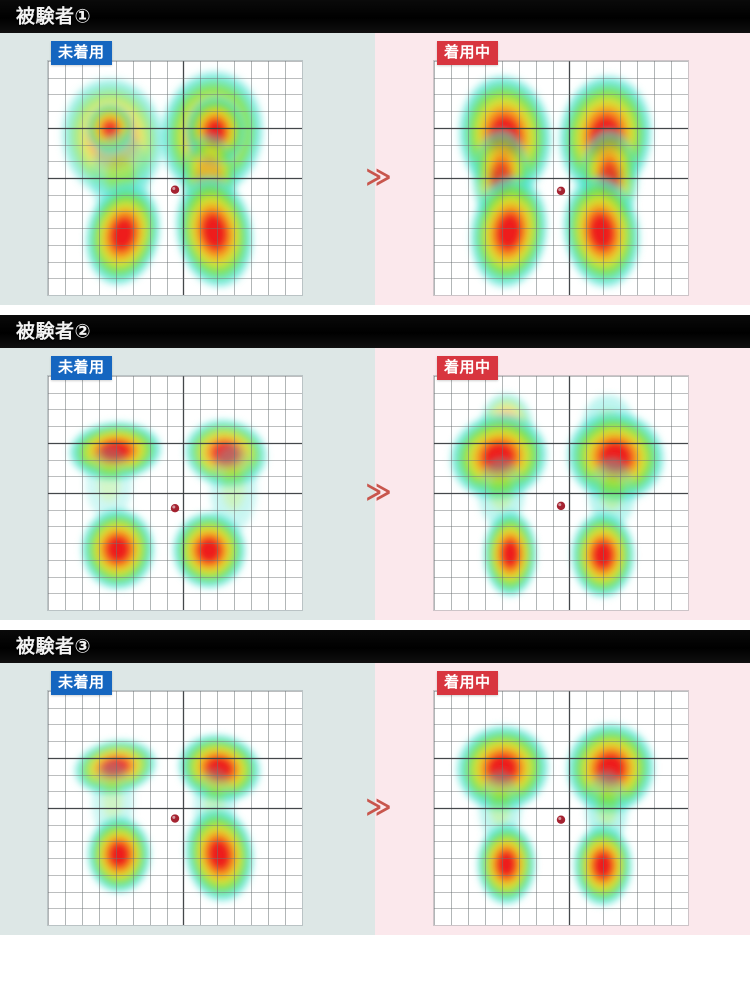 This screenshot has width=750, height=1000. What do you see at coordinates (54, 646) in the screenshot?
I see `page-title: 被験者③` at bounding box center [54, 646].